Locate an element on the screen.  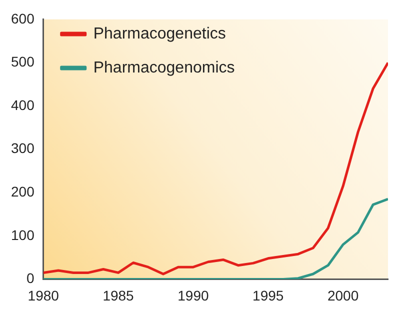
y-tick-label: 0 is located at coordinates (30, 278).